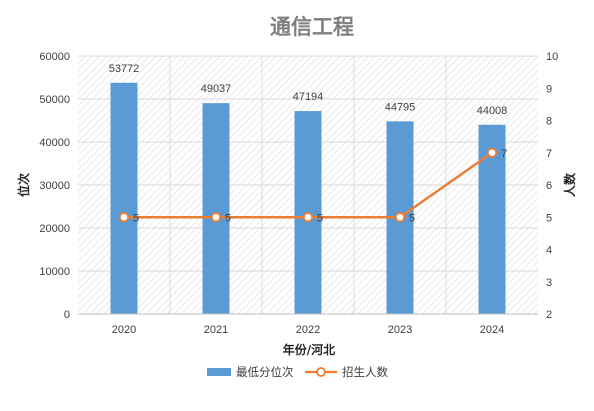 Image resolution: width=594 pixels, height=411 pixels. Describe the element at coordinates (54, 272) in the screenshot. I see `y-tick-label: 10000` at that location.